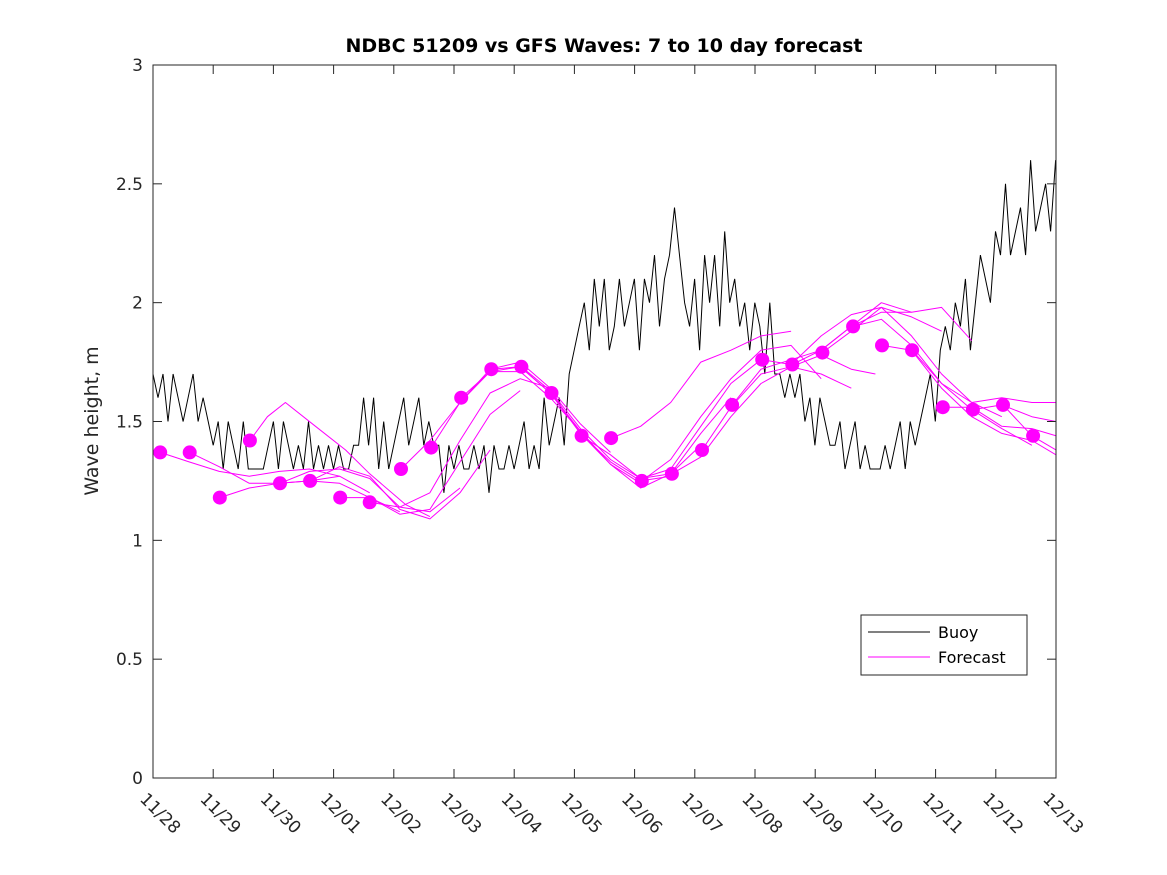 Image resolution: width=1167 pixels, height=875 pixels. What do you see at coordinates (129, 185) in the screenshot?
I see `y-tick-label: 2.5` at bounding box center [129, 185].